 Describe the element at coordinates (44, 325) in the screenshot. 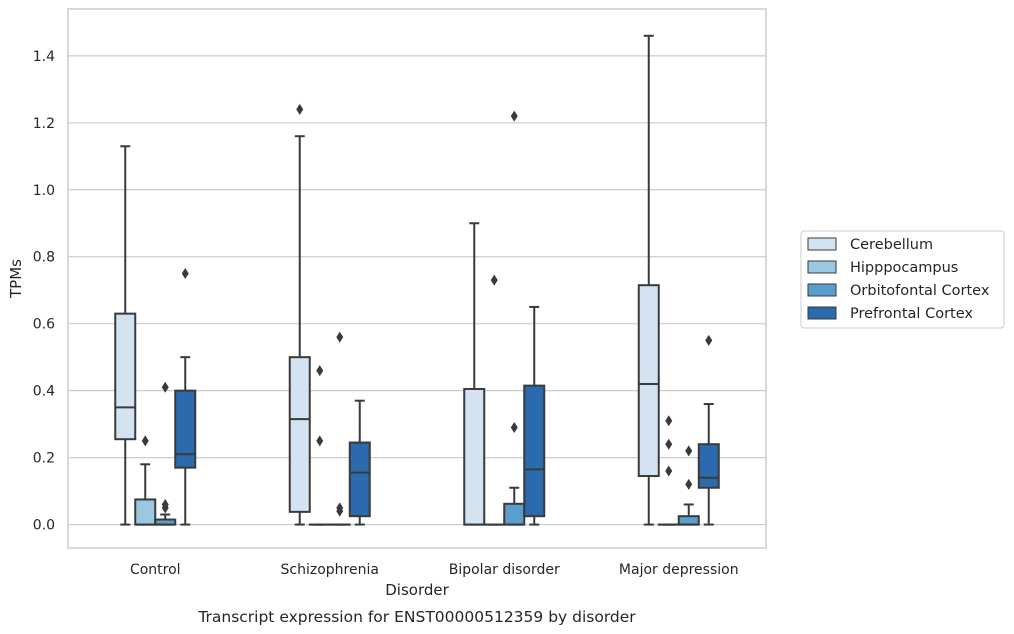

I see `y-tick-label: 0.6` at that location.